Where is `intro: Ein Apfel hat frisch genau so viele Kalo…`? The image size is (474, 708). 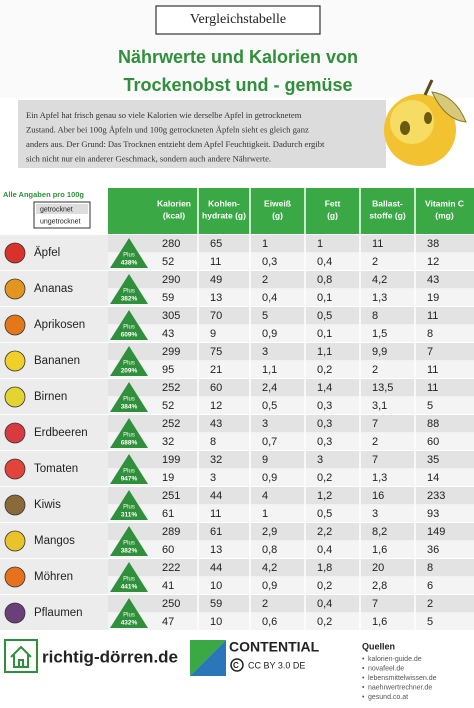 intro: Ein Apfel hat frisch genau so viele Kalo… is located at coordinates (175, 137).